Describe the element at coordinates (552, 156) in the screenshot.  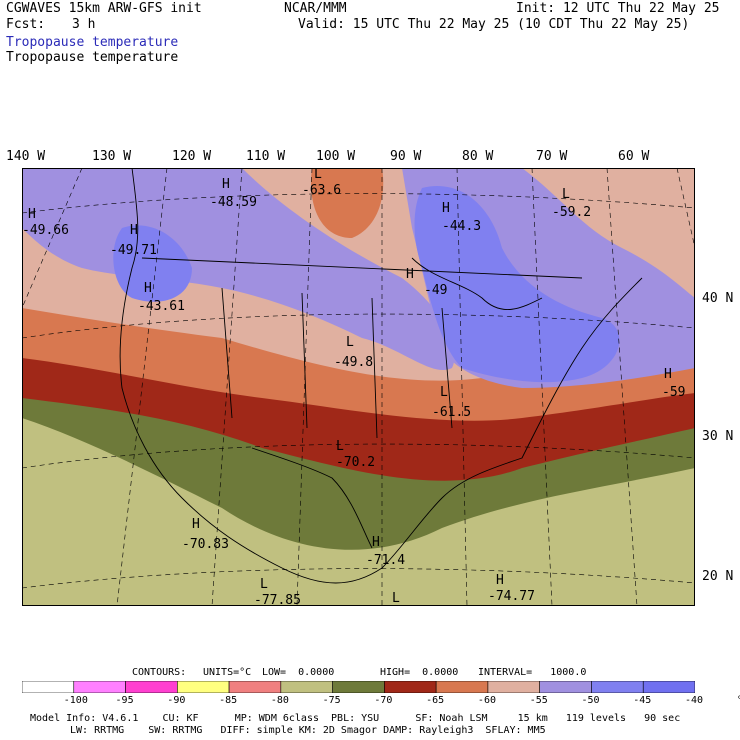
I see `lon-label: 70 W` at that location.